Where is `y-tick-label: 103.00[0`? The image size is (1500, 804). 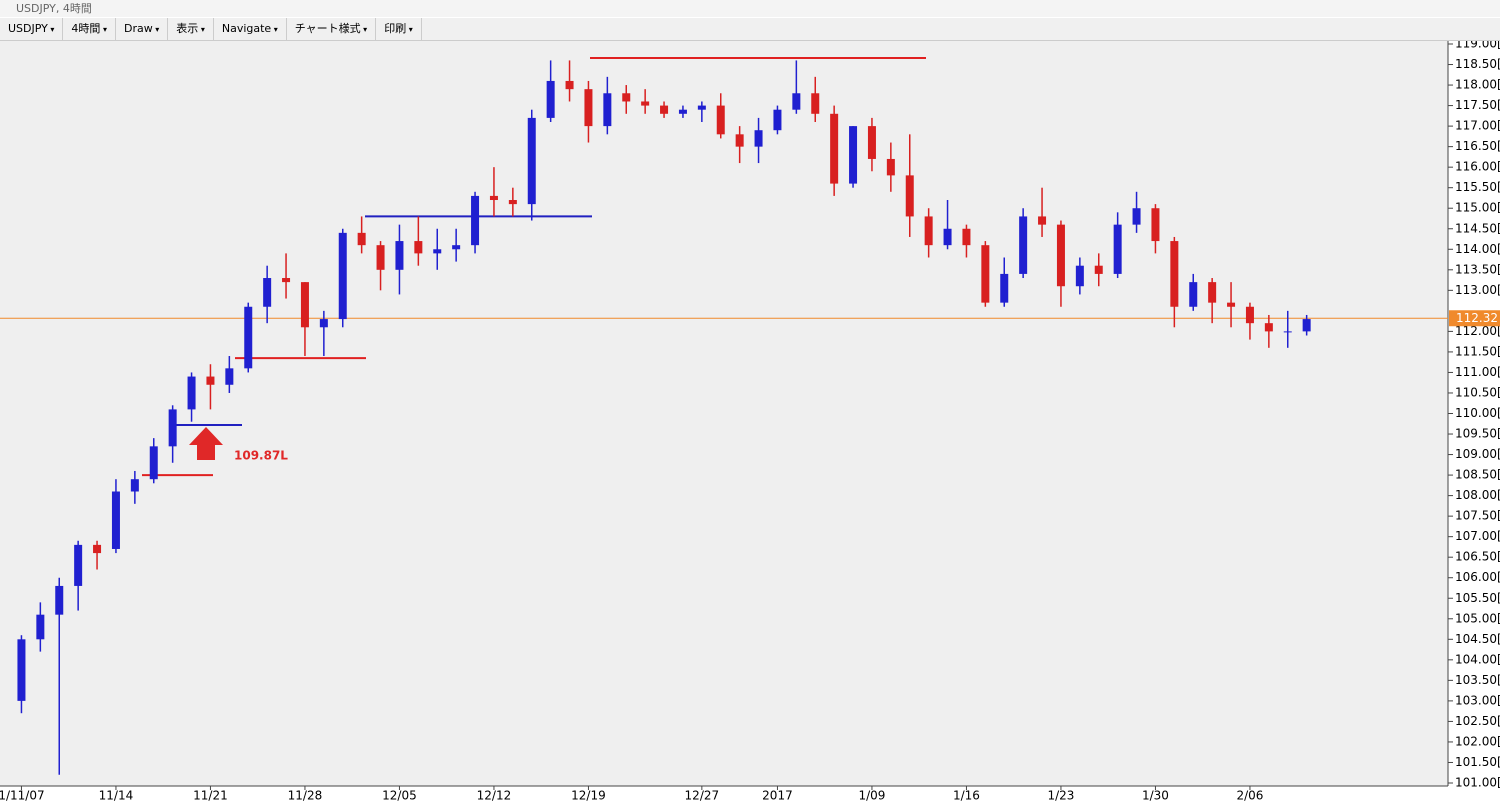
y-tick-label: 103.00[0 is located at coordinates (1477, 700).